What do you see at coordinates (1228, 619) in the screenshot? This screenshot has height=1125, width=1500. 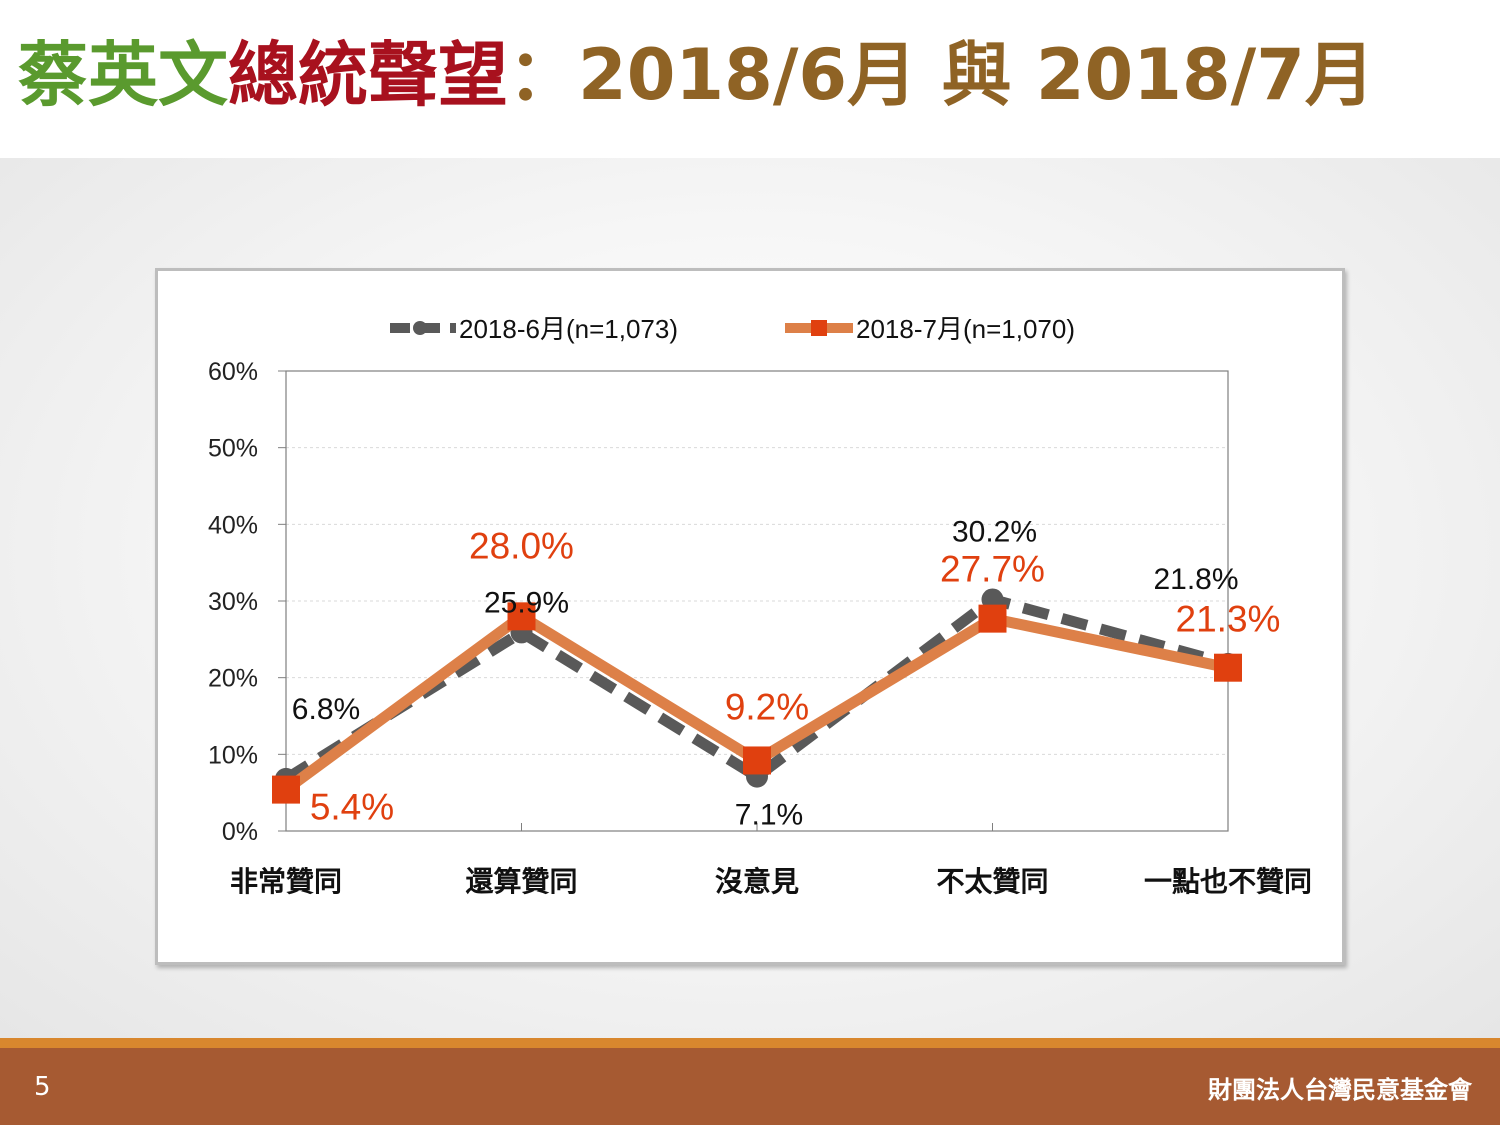 I see `data-label-july: 21.3%` at bounding box center [1228, 619].